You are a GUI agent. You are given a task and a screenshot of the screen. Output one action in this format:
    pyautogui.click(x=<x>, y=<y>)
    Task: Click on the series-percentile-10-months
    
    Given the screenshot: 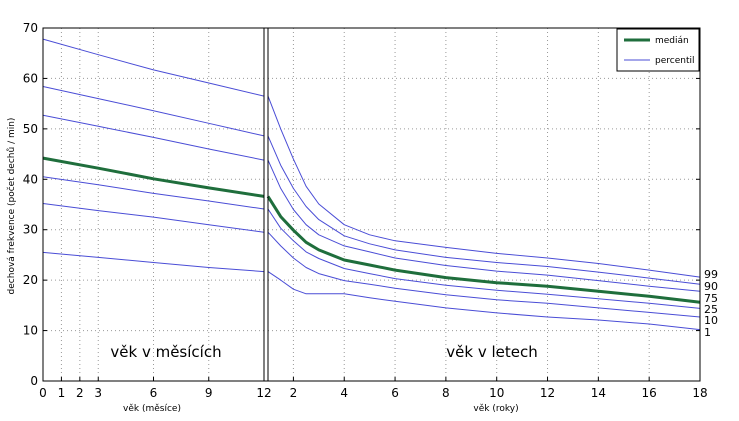 What is the action you would take?
    pyautogui.click(x=153, y=218)
    